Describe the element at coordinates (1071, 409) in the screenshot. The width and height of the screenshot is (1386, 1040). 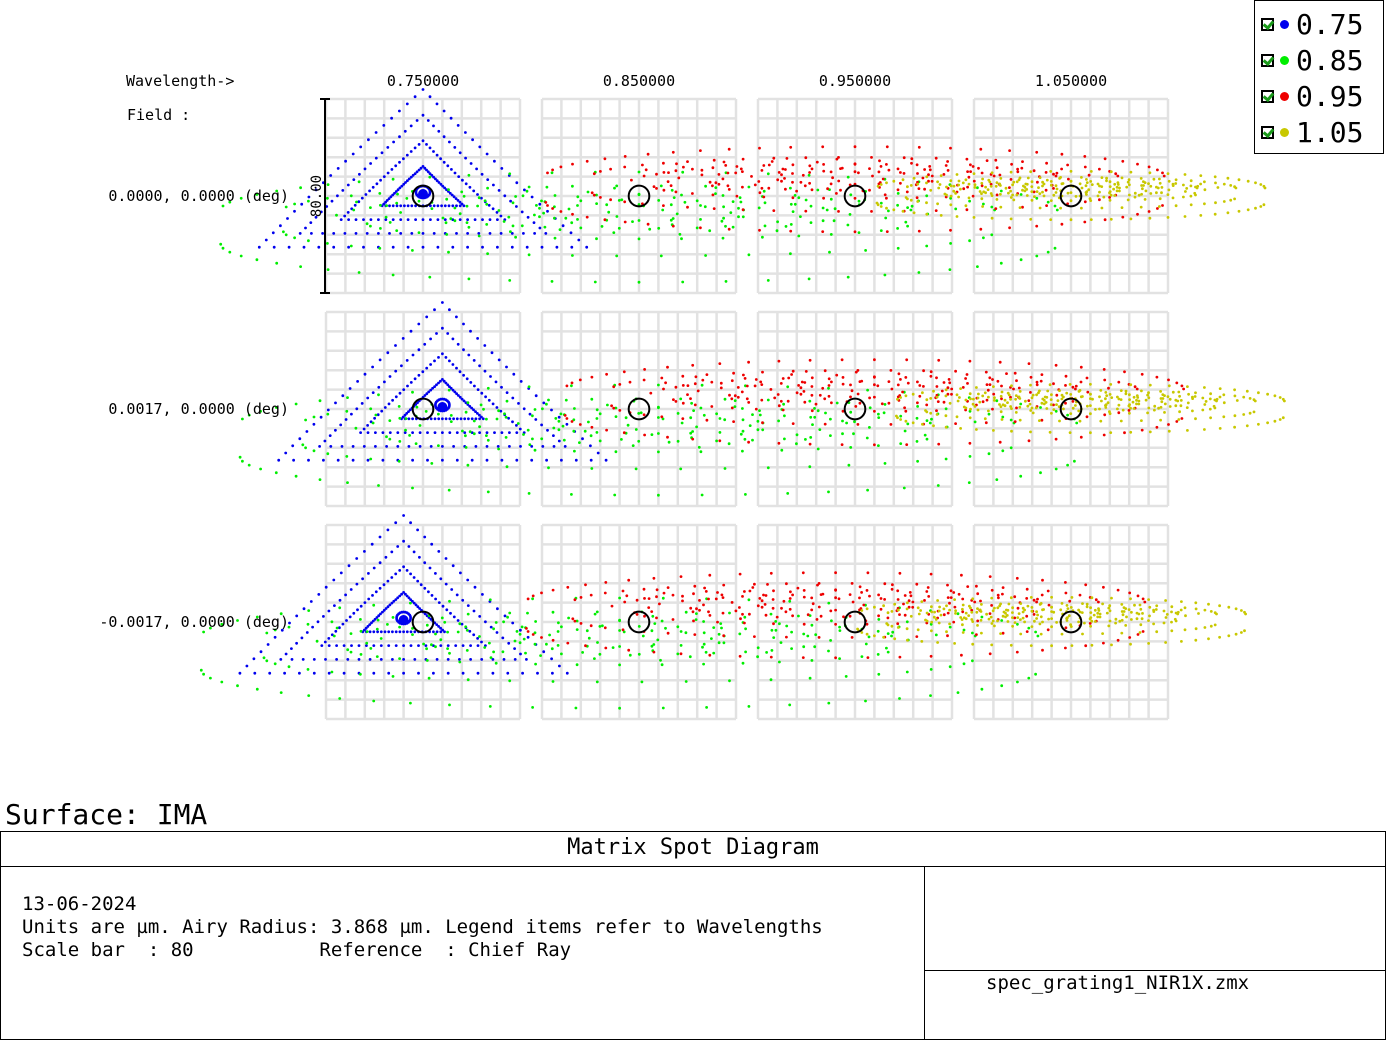
I see `airy-circle` at that location.